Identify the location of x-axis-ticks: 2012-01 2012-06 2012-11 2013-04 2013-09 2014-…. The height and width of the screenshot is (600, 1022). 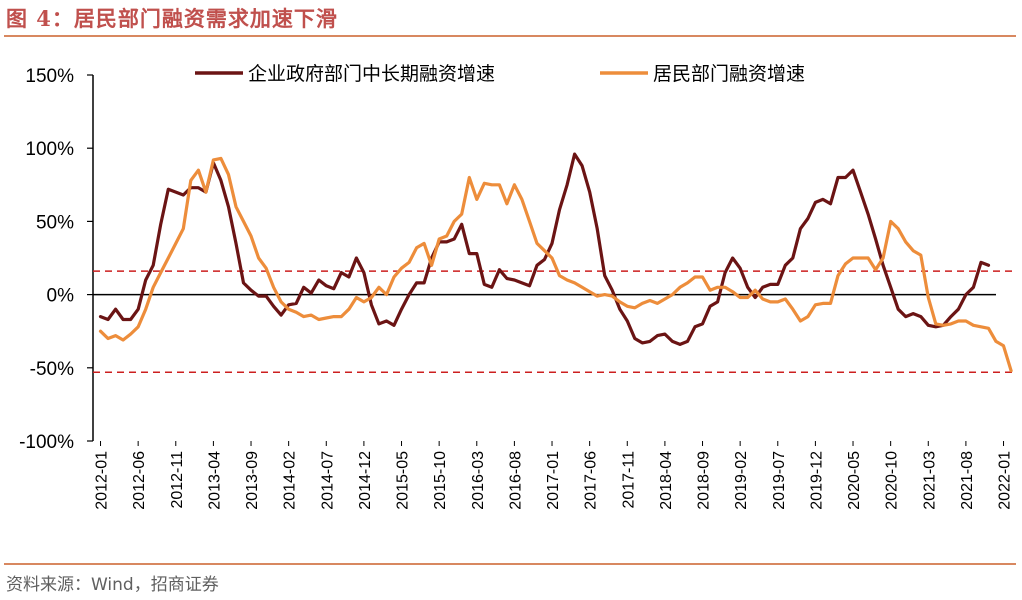
(554, 475).